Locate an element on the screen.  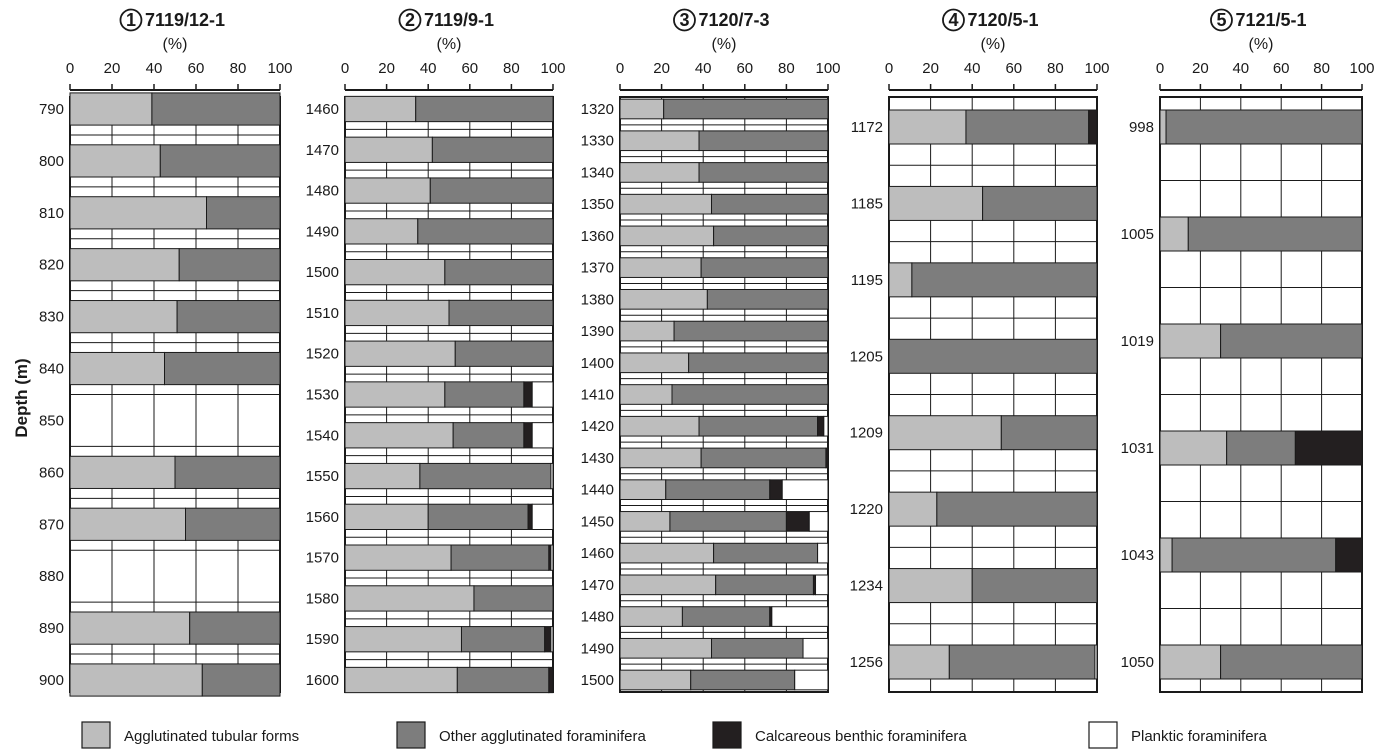
depth-label: 1490 is located at coordinates (322, 231).